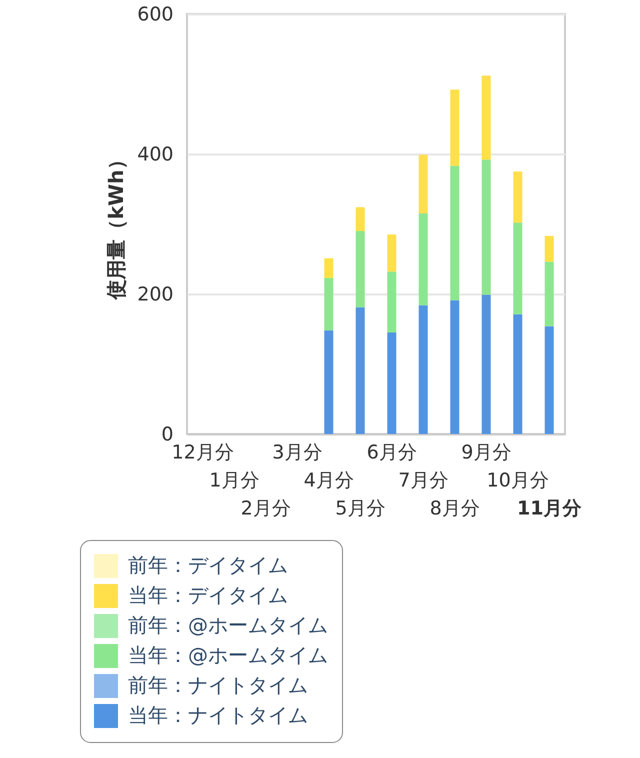  Describe the element at coordinates (228, 655) in the screenshot. I see `legend-label: 当年：@ホームタイム` at that location.